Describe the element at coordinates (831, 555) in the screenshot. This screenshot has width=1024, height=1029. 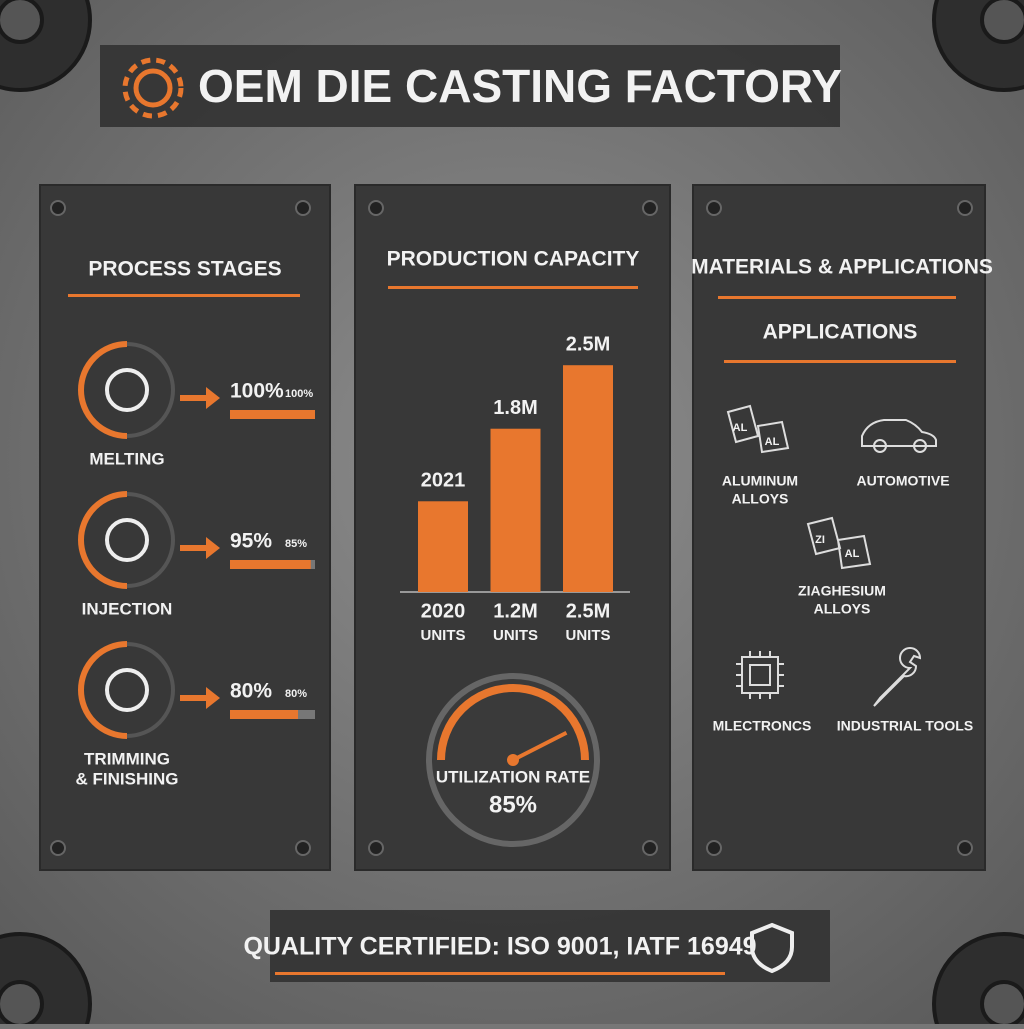
I see `material-icons` at that location.